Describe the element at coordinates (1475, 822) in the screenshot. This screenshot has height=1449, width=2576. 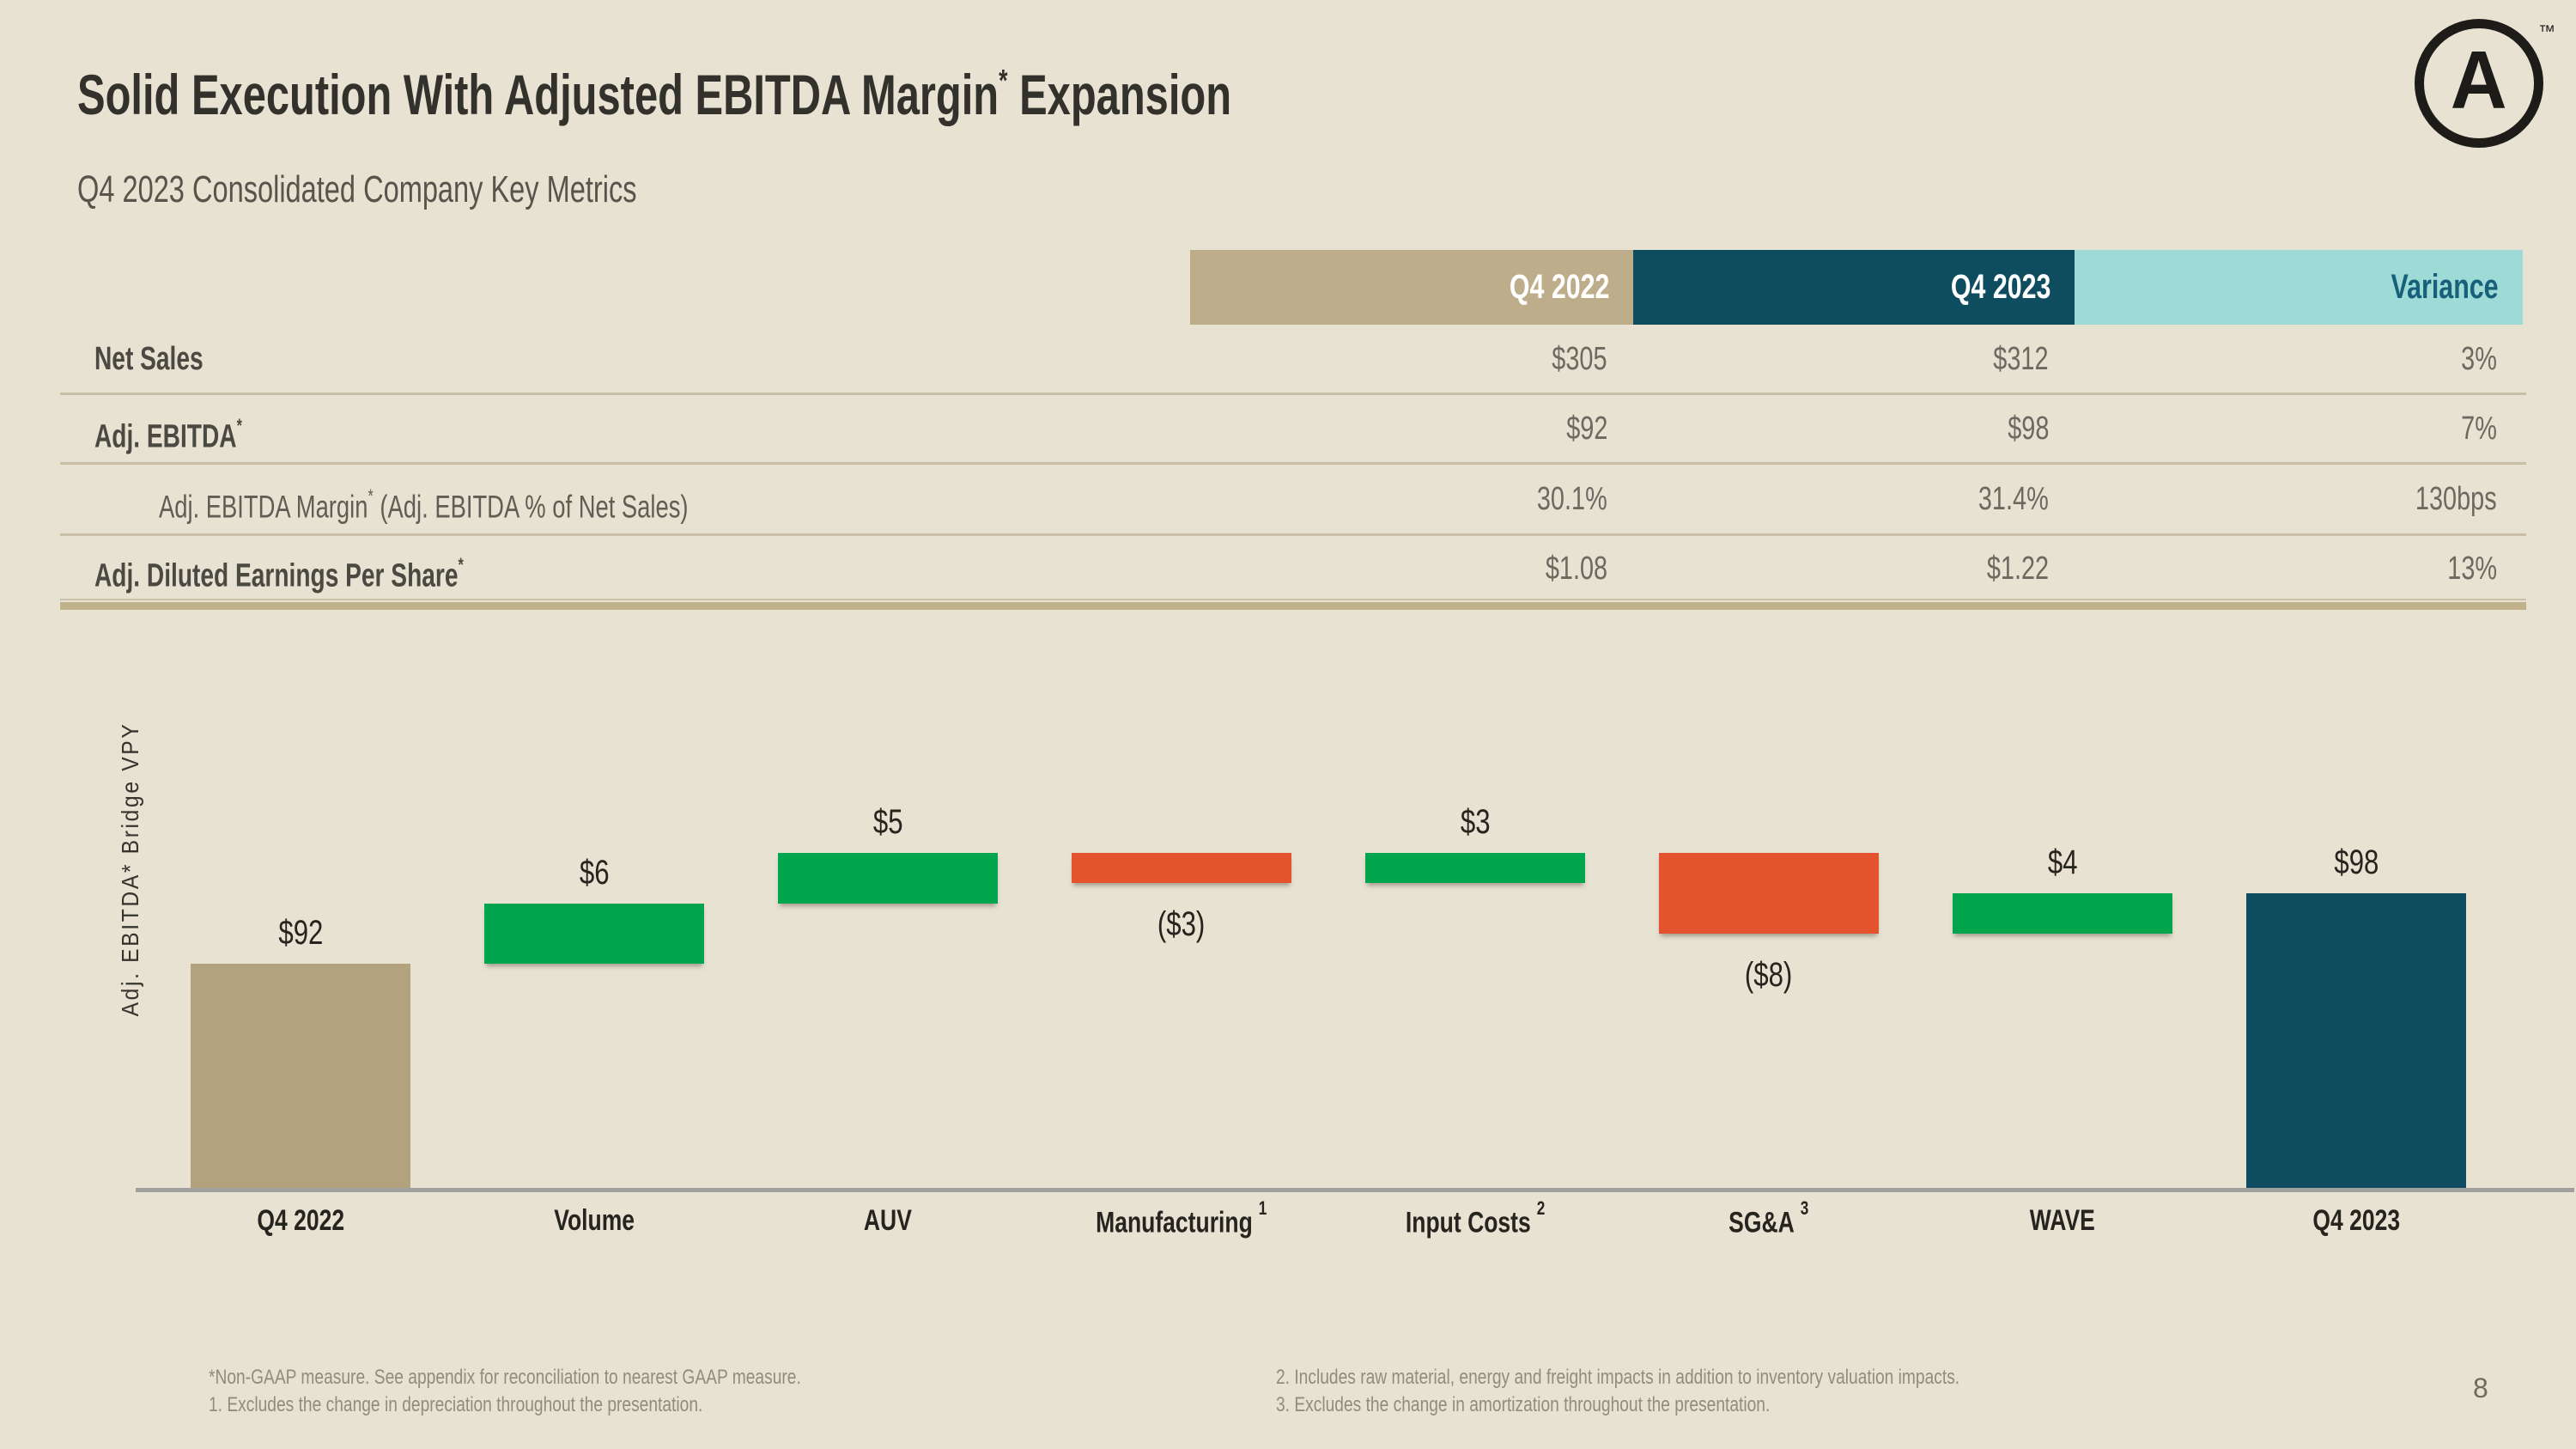
I see `bar-value-label: $3` at that location.